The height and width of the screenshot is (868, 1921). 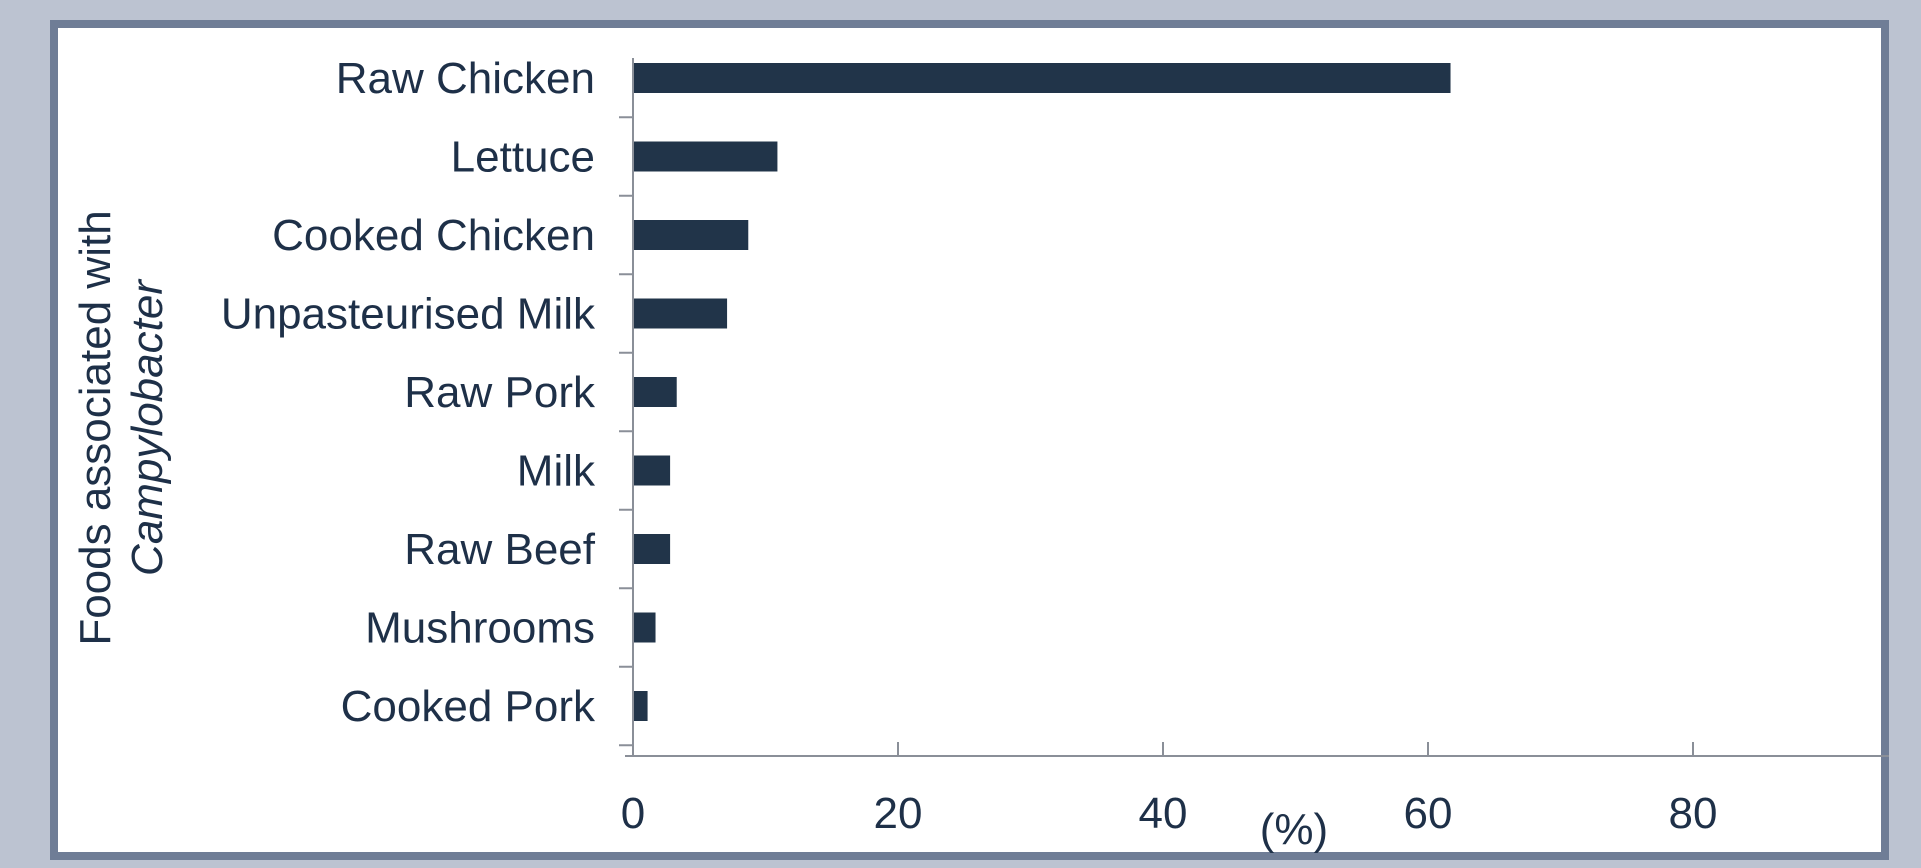 What do you see at coordinates (500, 392) in the screenshot?
I see `category-label: Raw Pork` at bounding box center [500, 392].